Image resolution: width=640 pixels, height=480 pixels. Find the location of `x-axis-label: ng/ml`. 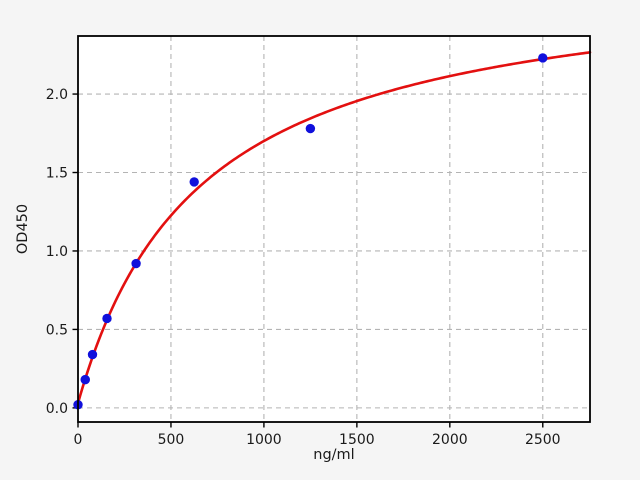

x-axis-label: ng/ml is located at coordinates (333, 455).